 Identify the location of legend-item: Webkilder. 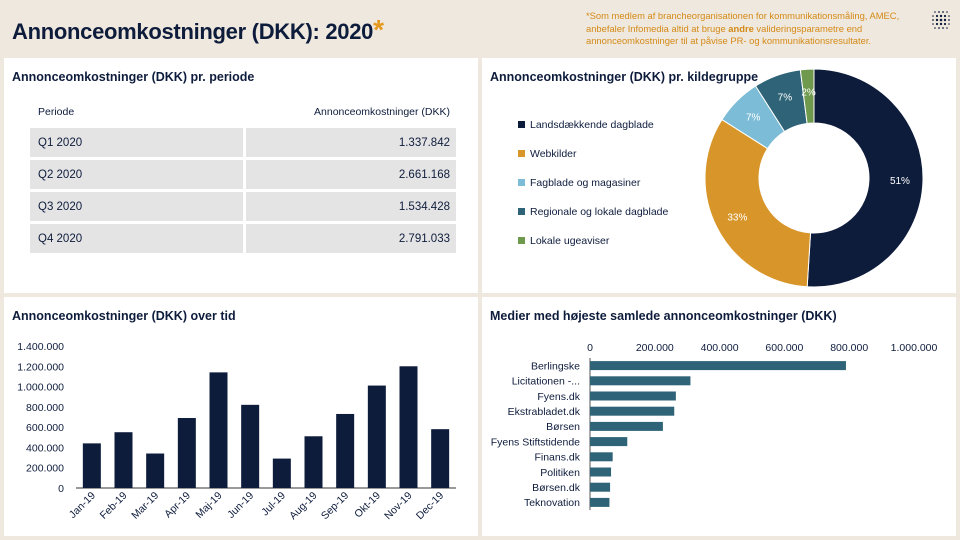
(593, 153).